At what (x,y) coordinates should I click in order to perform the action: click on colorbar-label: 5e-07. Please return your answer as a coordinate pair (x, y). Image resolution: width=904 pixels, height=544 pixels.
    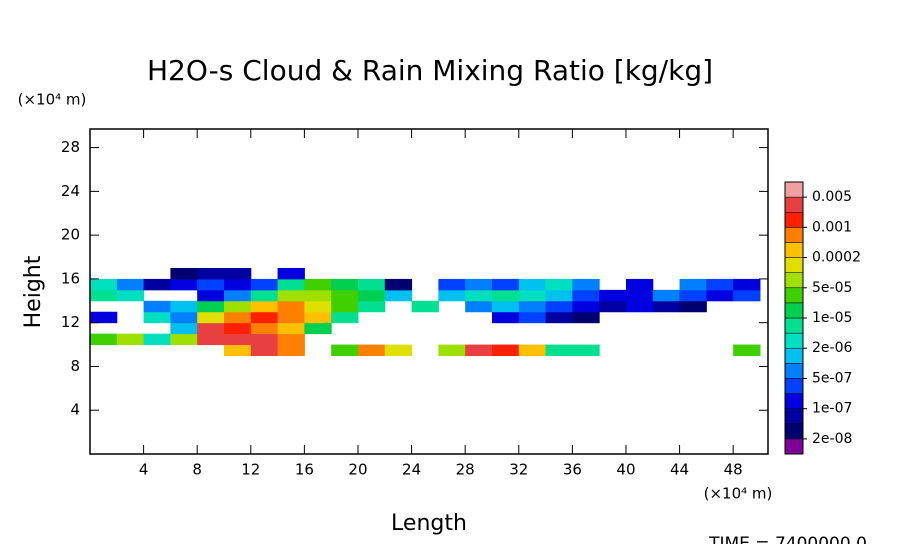
    Looking at the image, I should click on (832, 378).